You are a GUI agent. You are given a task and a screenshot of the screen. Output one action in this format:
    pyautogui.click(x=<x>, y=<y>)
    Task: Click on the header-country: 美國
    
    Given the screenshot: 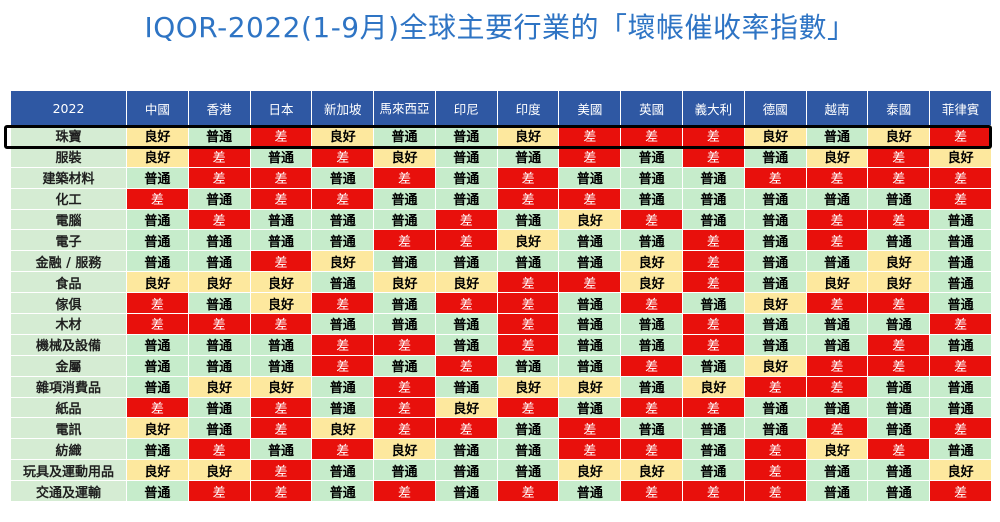 What is the action you would take?
    pyautogui.click(x=590, y=108)
    